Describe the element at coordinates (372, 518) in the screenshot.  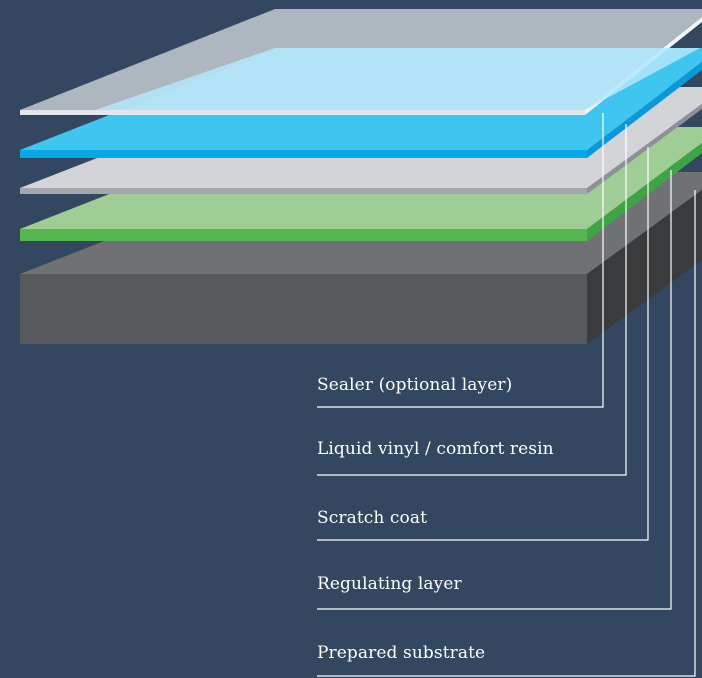
I see `label-scratch-coat: Scratch coat` at that location.